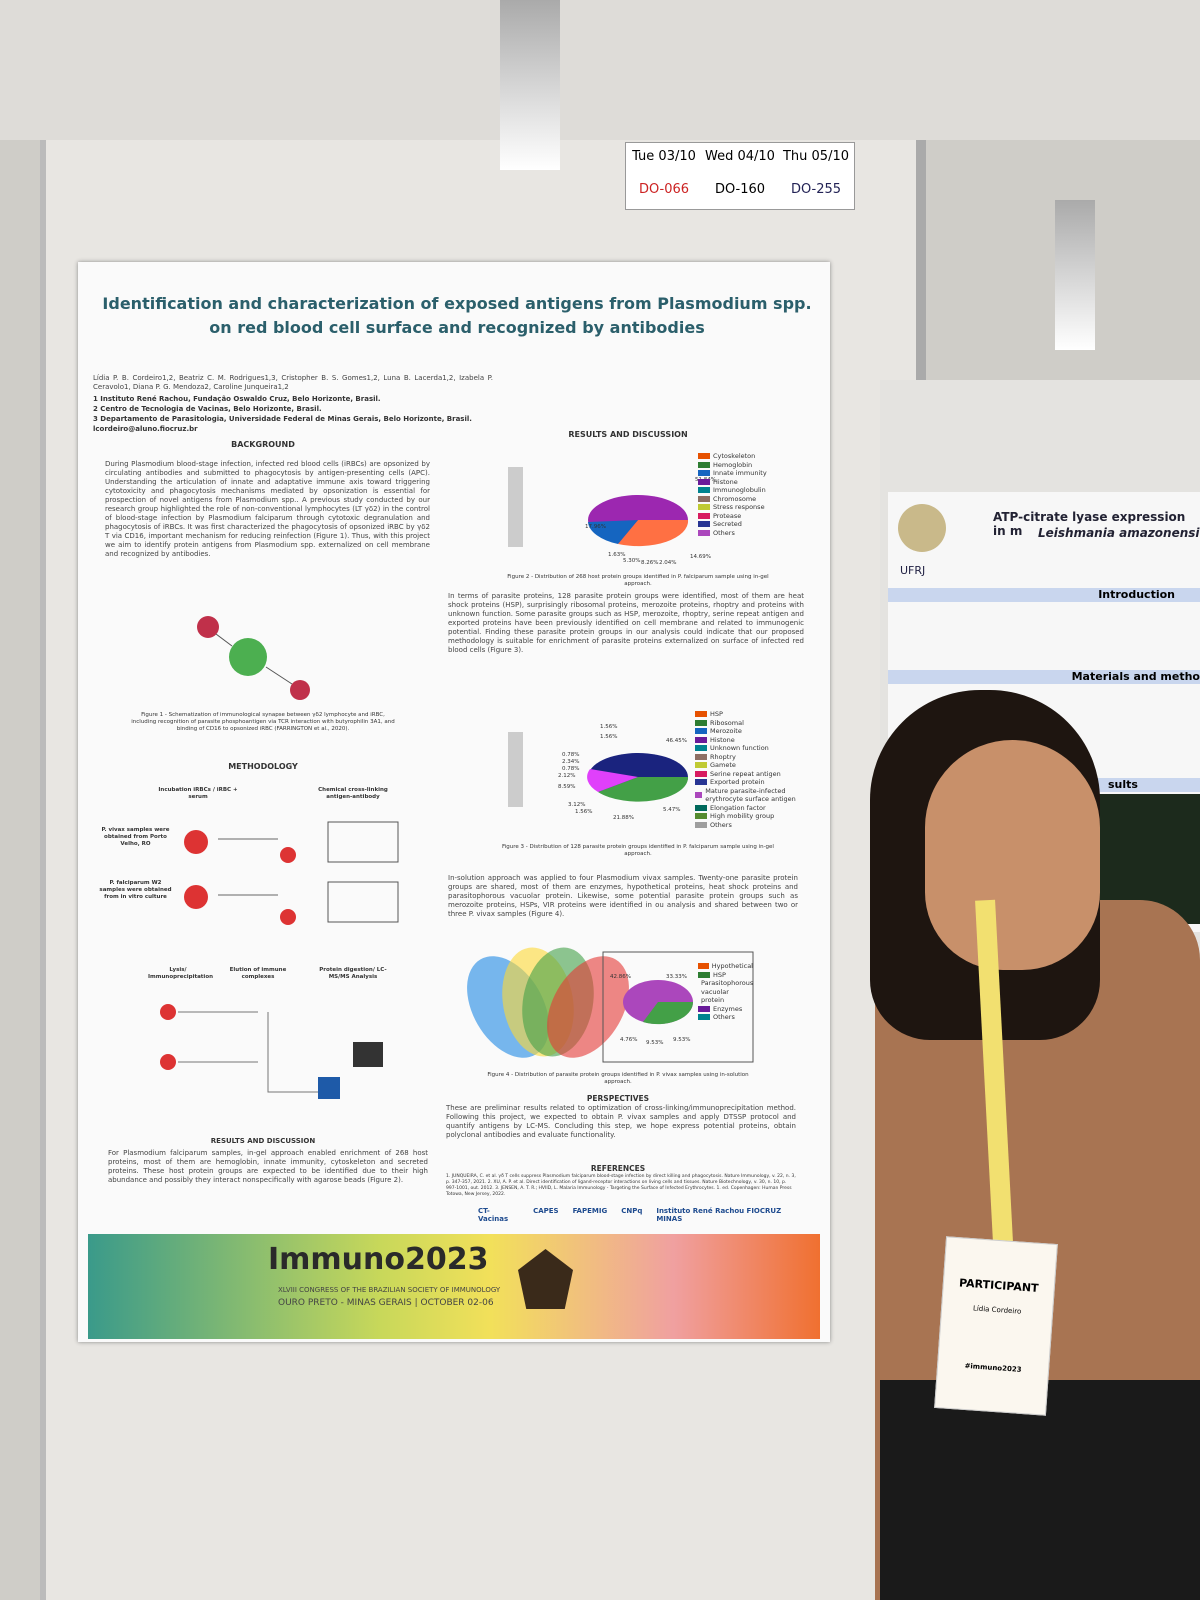 This screenshot has width=1200, height=1600. Describe the element at coordinates (727, 524) in the screenshot. I see `legend-label: Secreted` at that location.